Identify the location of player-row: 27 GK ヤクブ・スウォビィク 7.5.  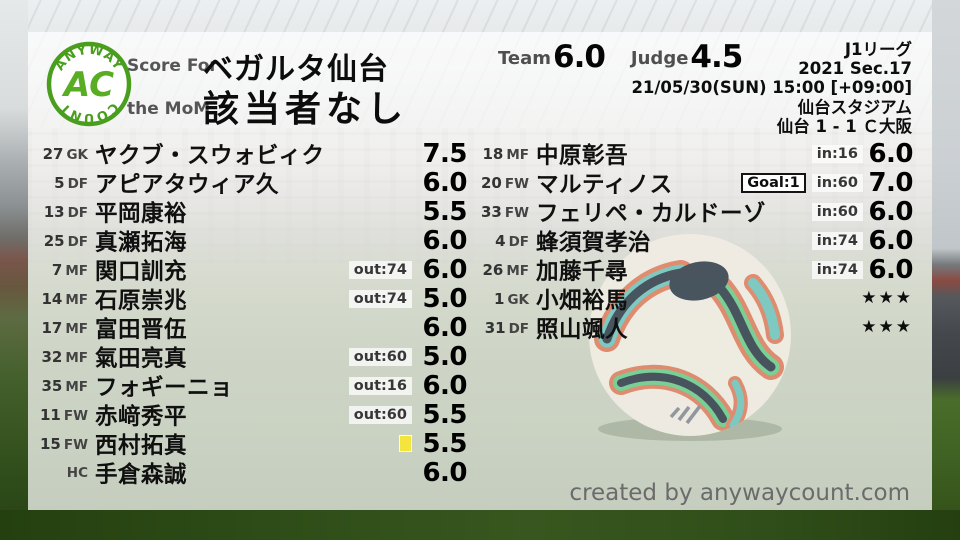
(255, 153).